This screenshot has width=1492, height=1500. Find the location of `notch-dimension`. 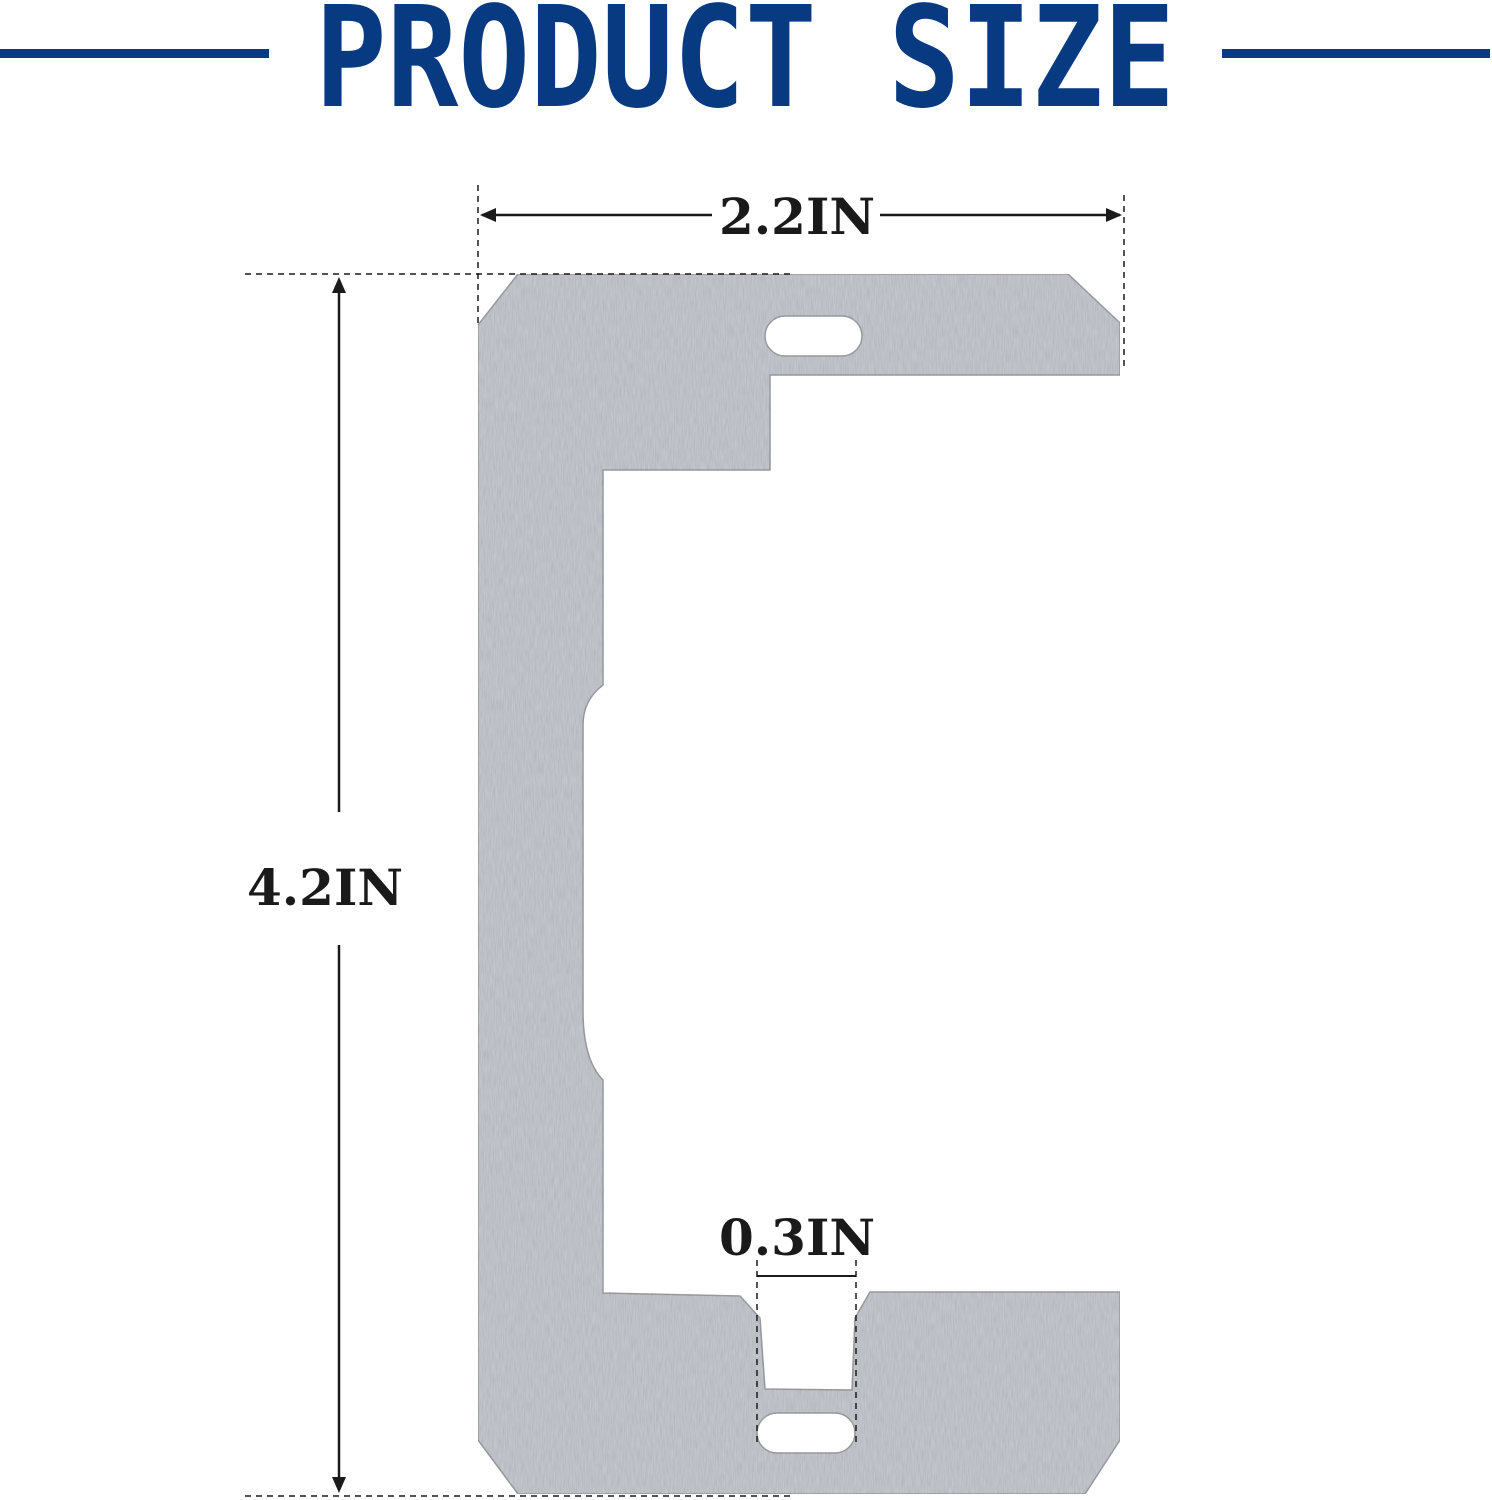

notch-dimension is located at coordinates (806, 1352).